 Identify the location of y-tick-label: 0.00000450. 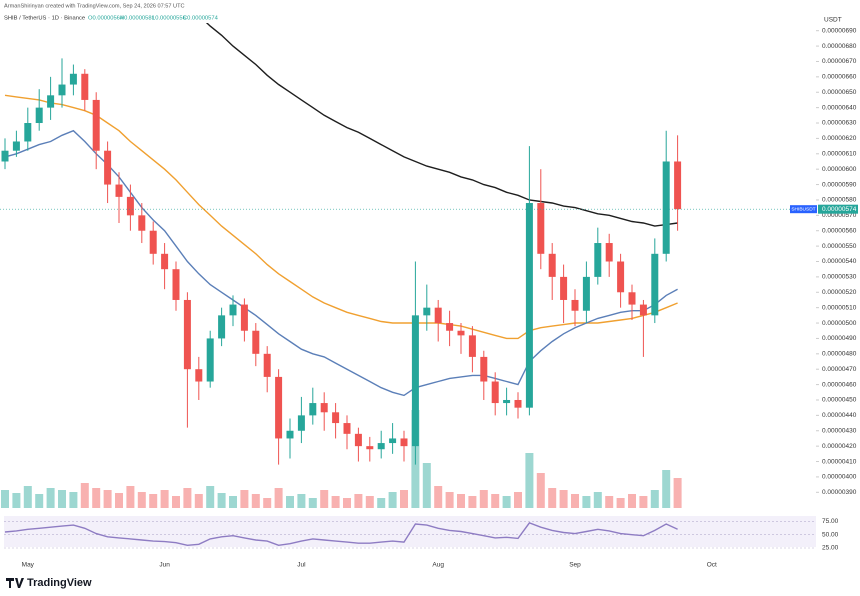
(839, 400).